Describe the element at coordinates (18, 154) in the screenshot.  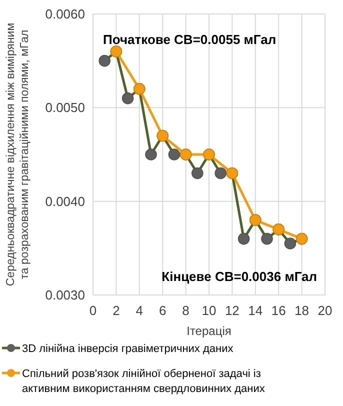
I see `y-axis-title: Середньоквадратичне відхилення між виміряним та розрахованим гравітаційними полями, мГал` at that location.